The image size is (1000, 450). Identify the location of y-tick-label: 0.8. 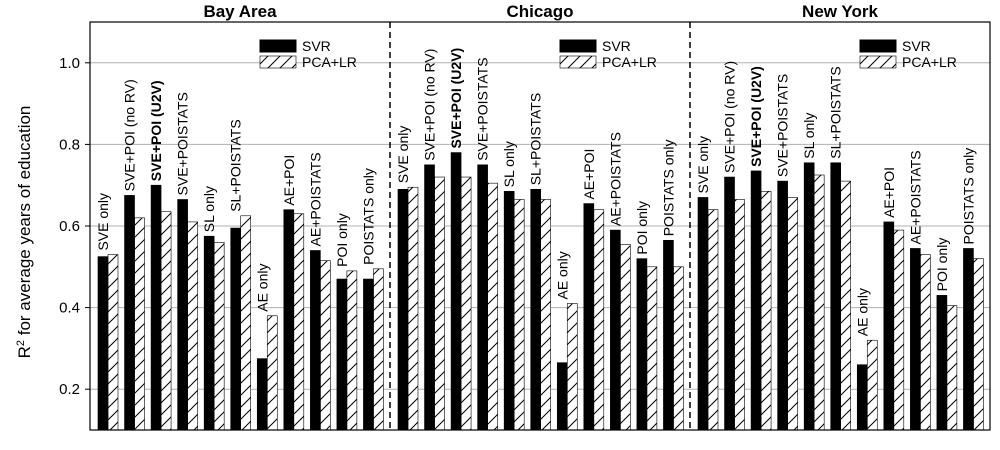
(69, 144).